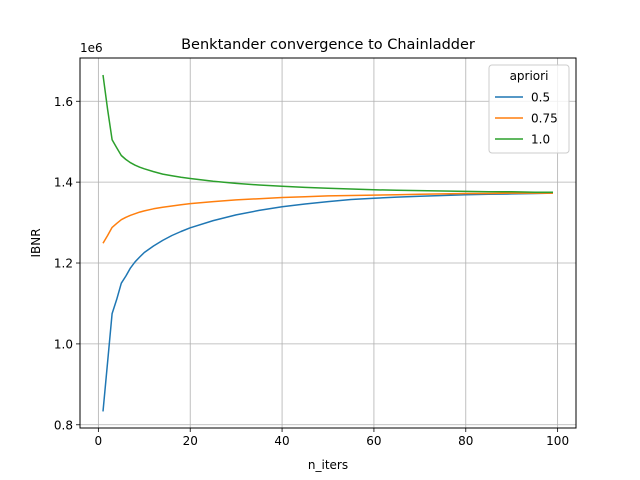  I want to click on x-tick-label: 40, so click(281, 441).